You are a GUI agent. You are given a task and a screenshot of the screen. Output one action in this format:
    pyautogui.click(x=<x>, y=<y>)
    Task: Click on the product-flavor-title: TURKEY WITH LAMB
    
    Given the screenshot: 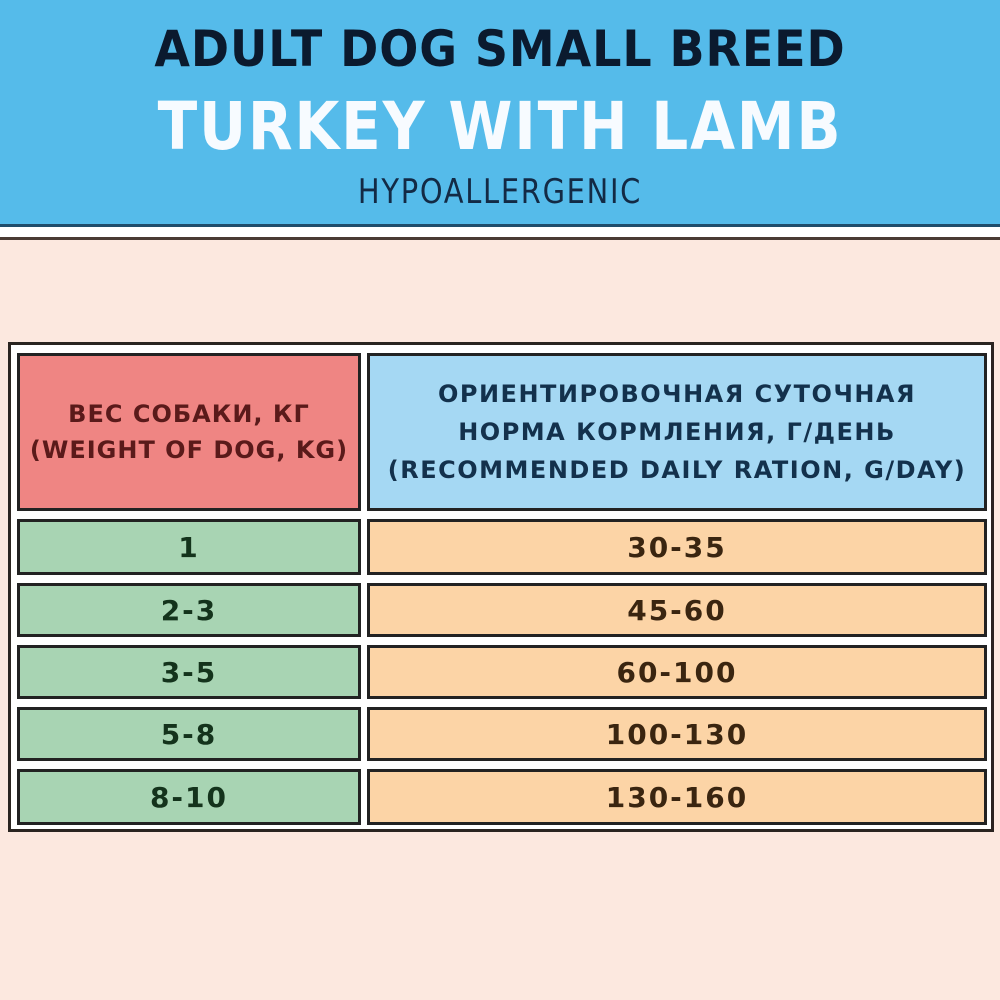 What is the action you would take?
    pyautogui.click(x=500, y=126)
    